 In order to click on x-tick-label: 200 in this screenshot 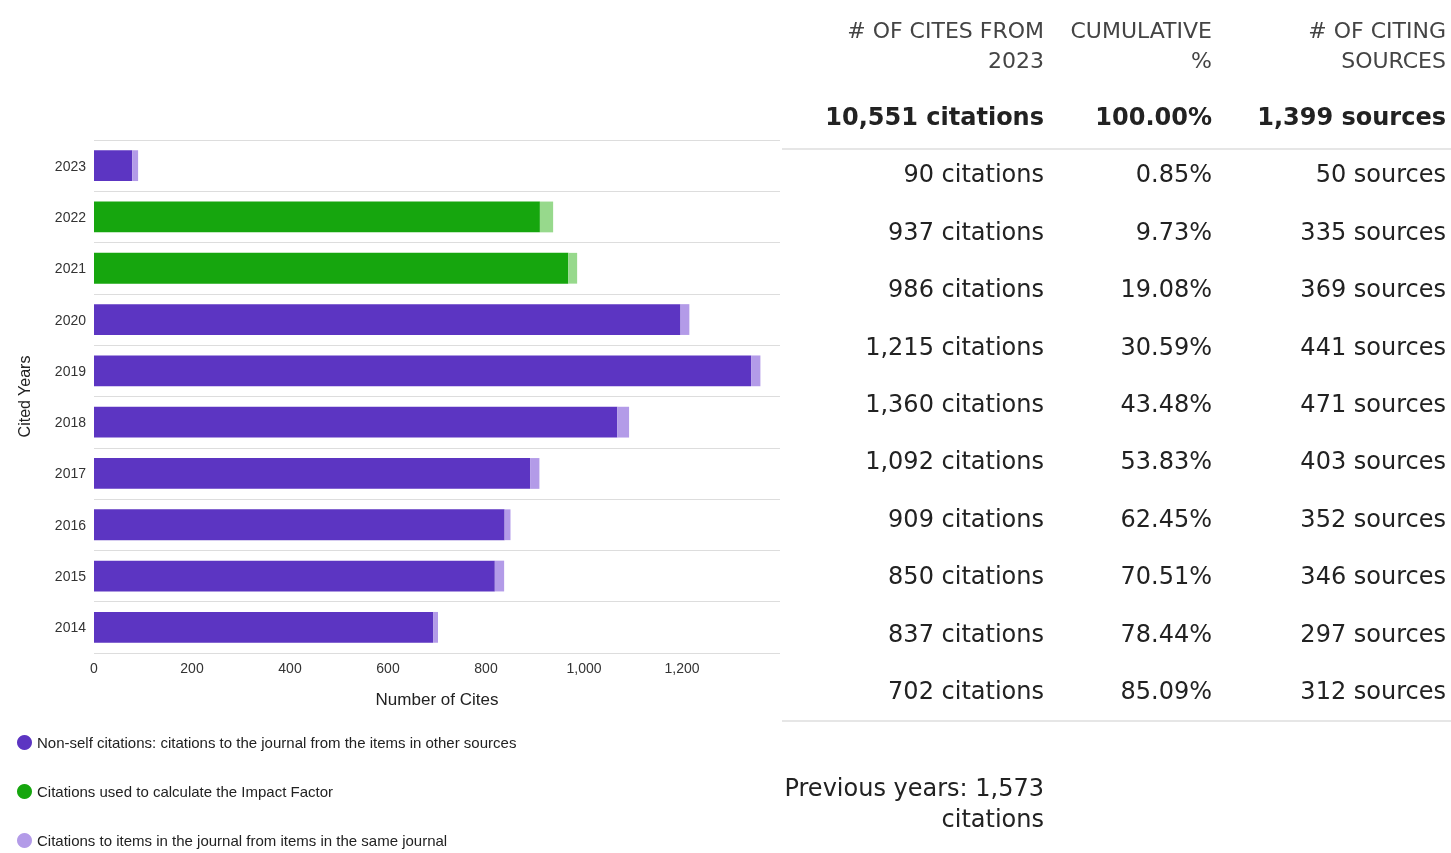, I will do `click(192, 668)`.